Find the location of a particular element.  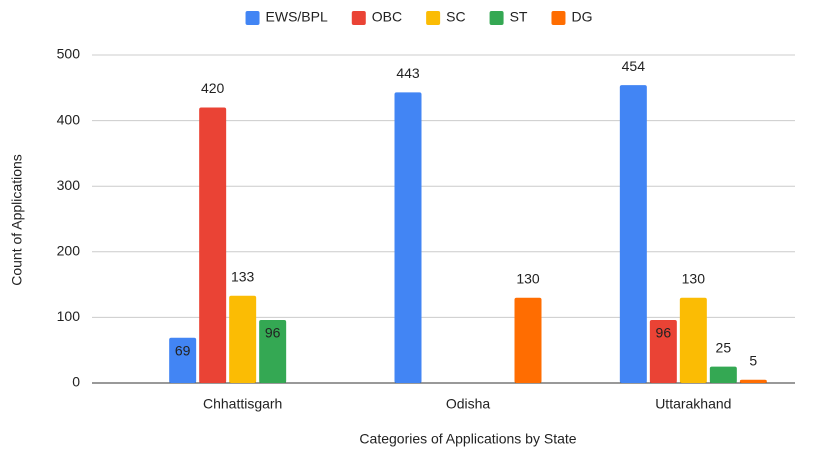

y-tick-label: 0 is located at coordinates (76, 382).